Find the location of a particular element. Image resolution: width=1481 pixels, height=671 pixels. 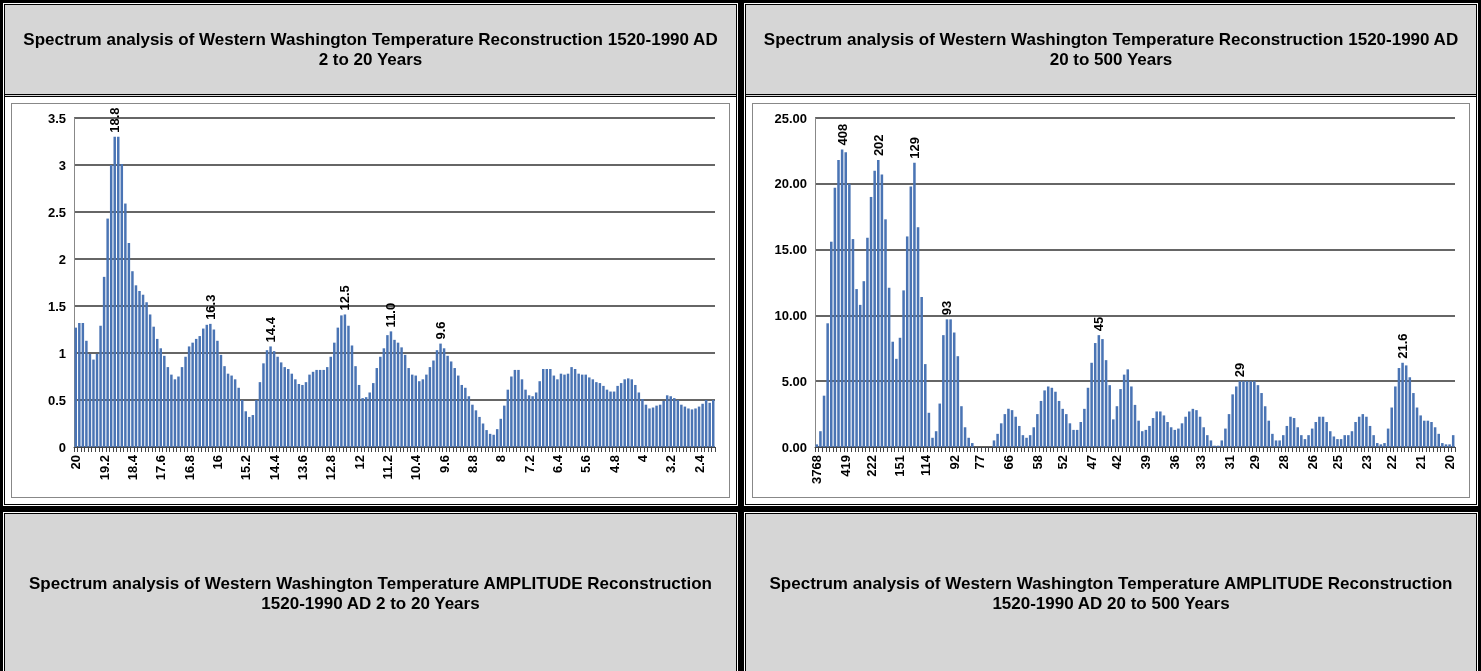

annotation: 12.5 is located at coordinates (345, 298).